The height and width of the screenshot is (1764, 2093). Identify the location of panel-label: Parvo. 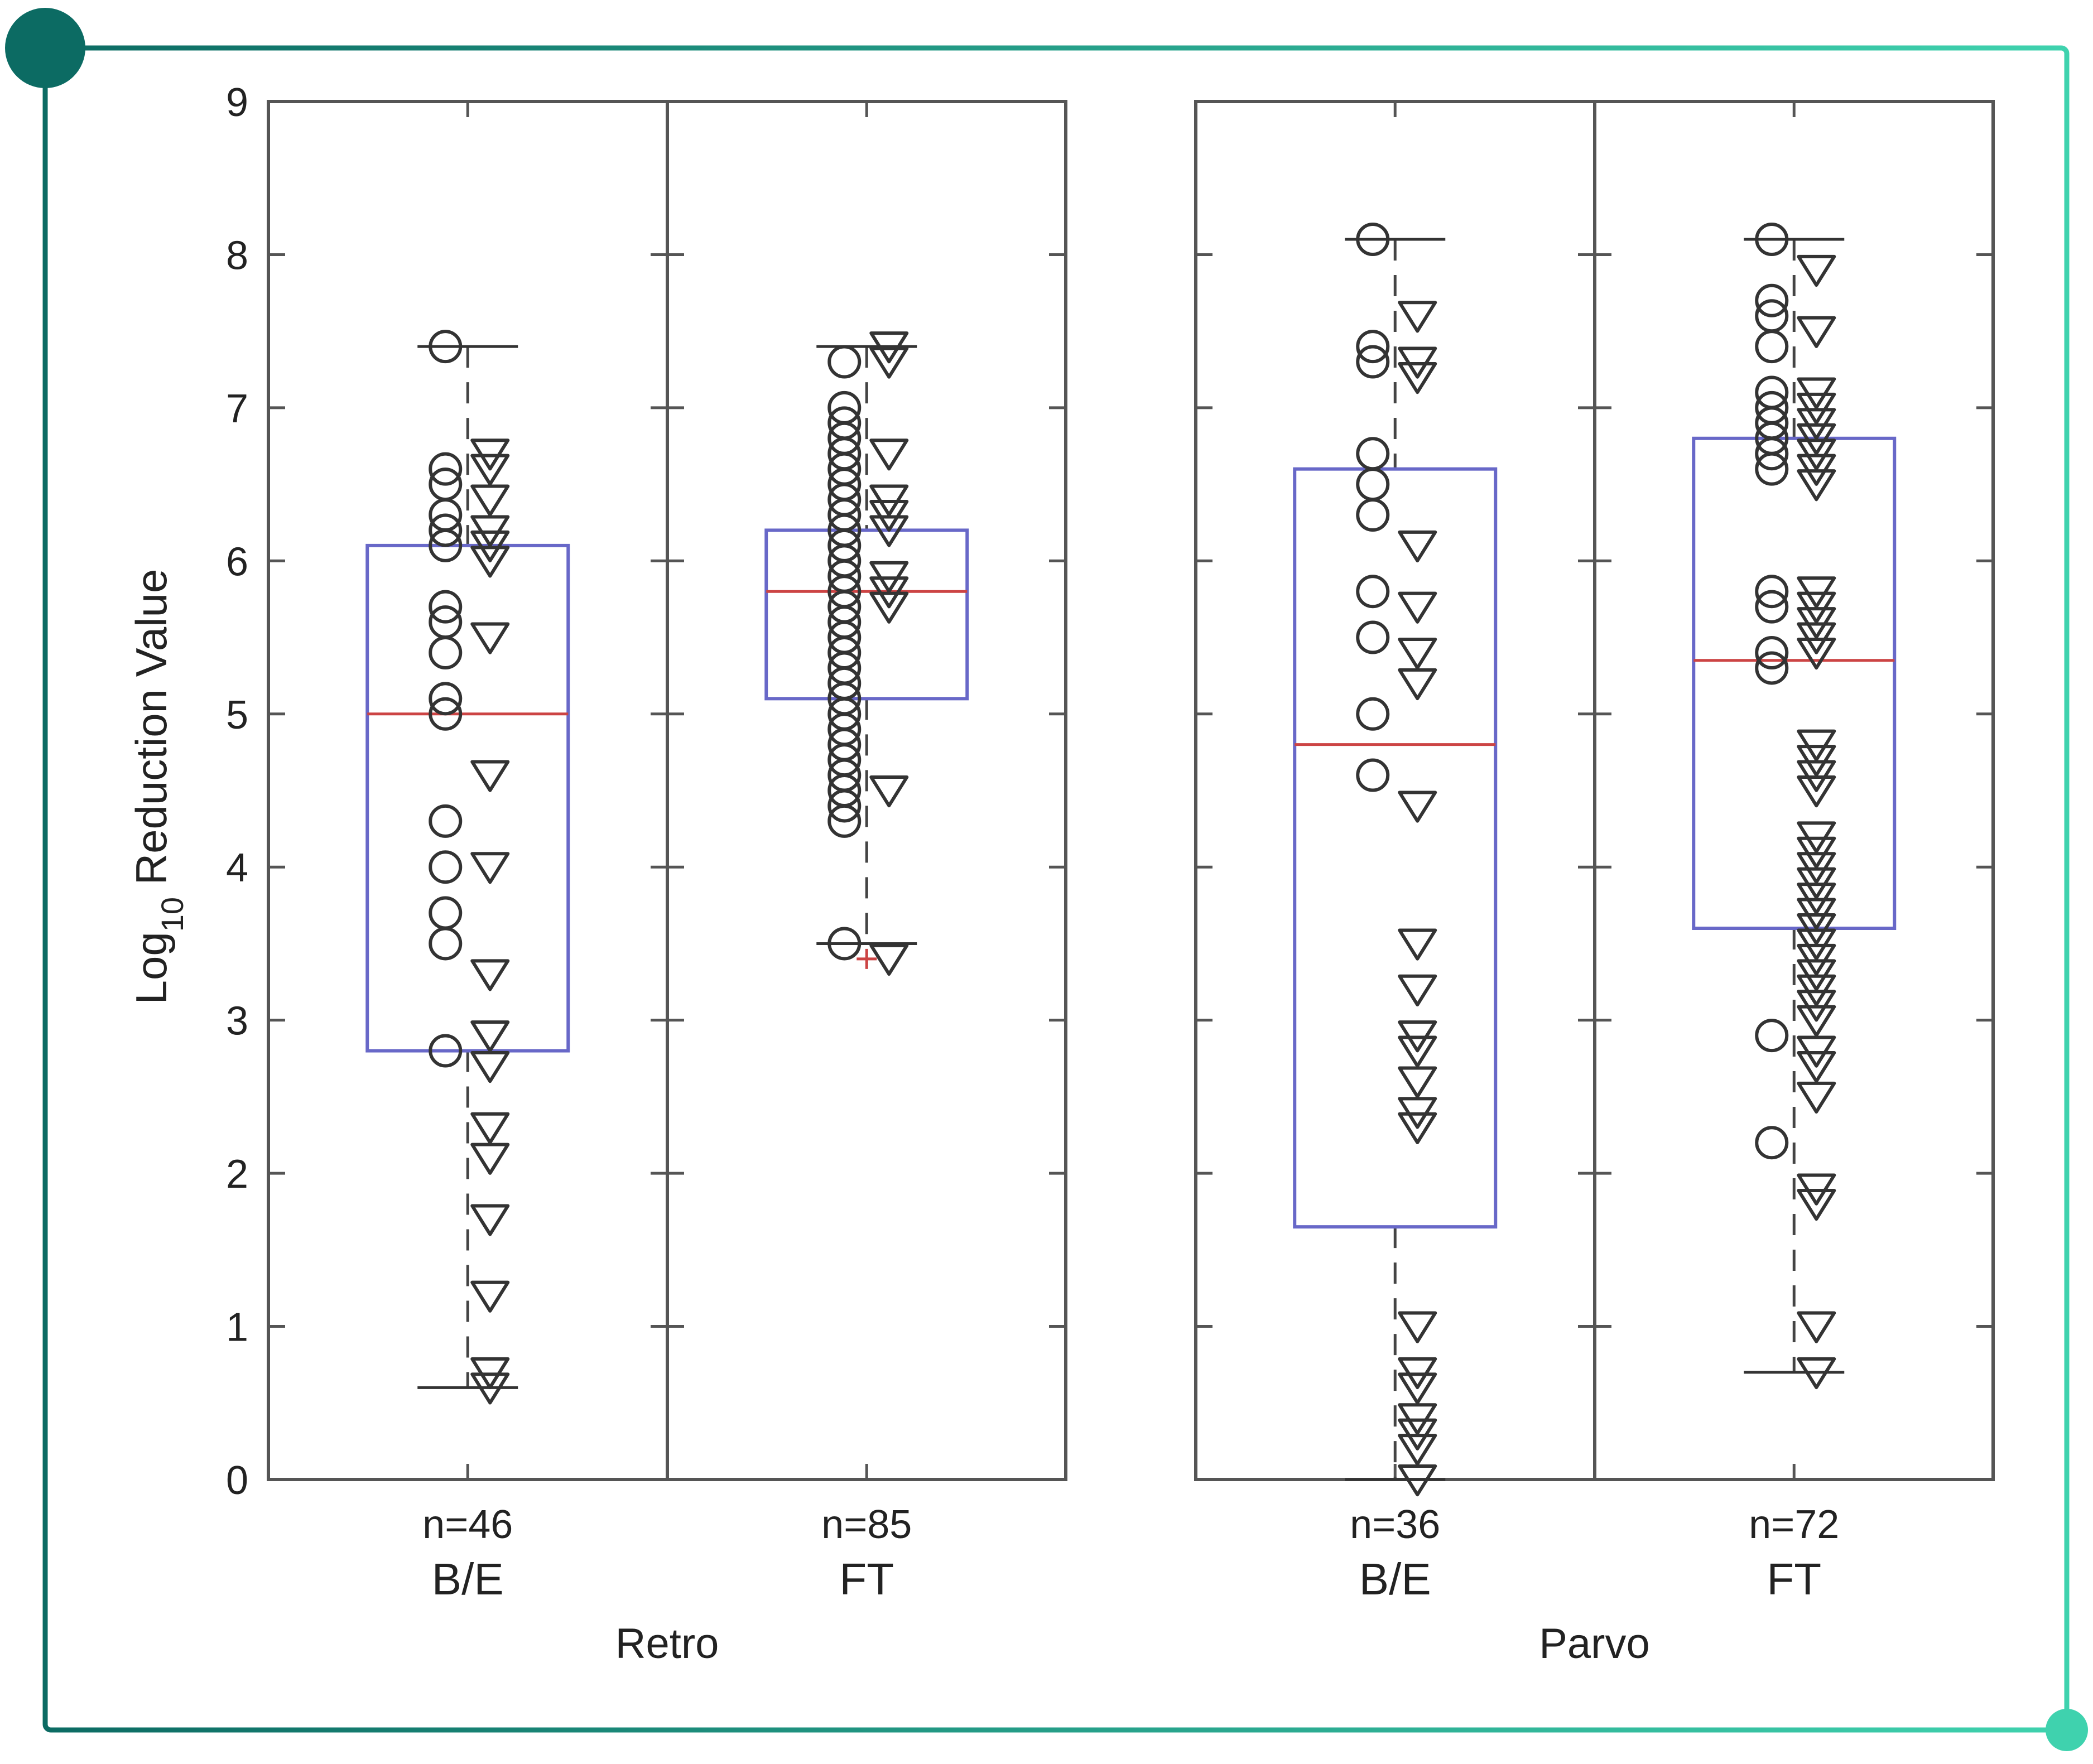
(1594, 1643).